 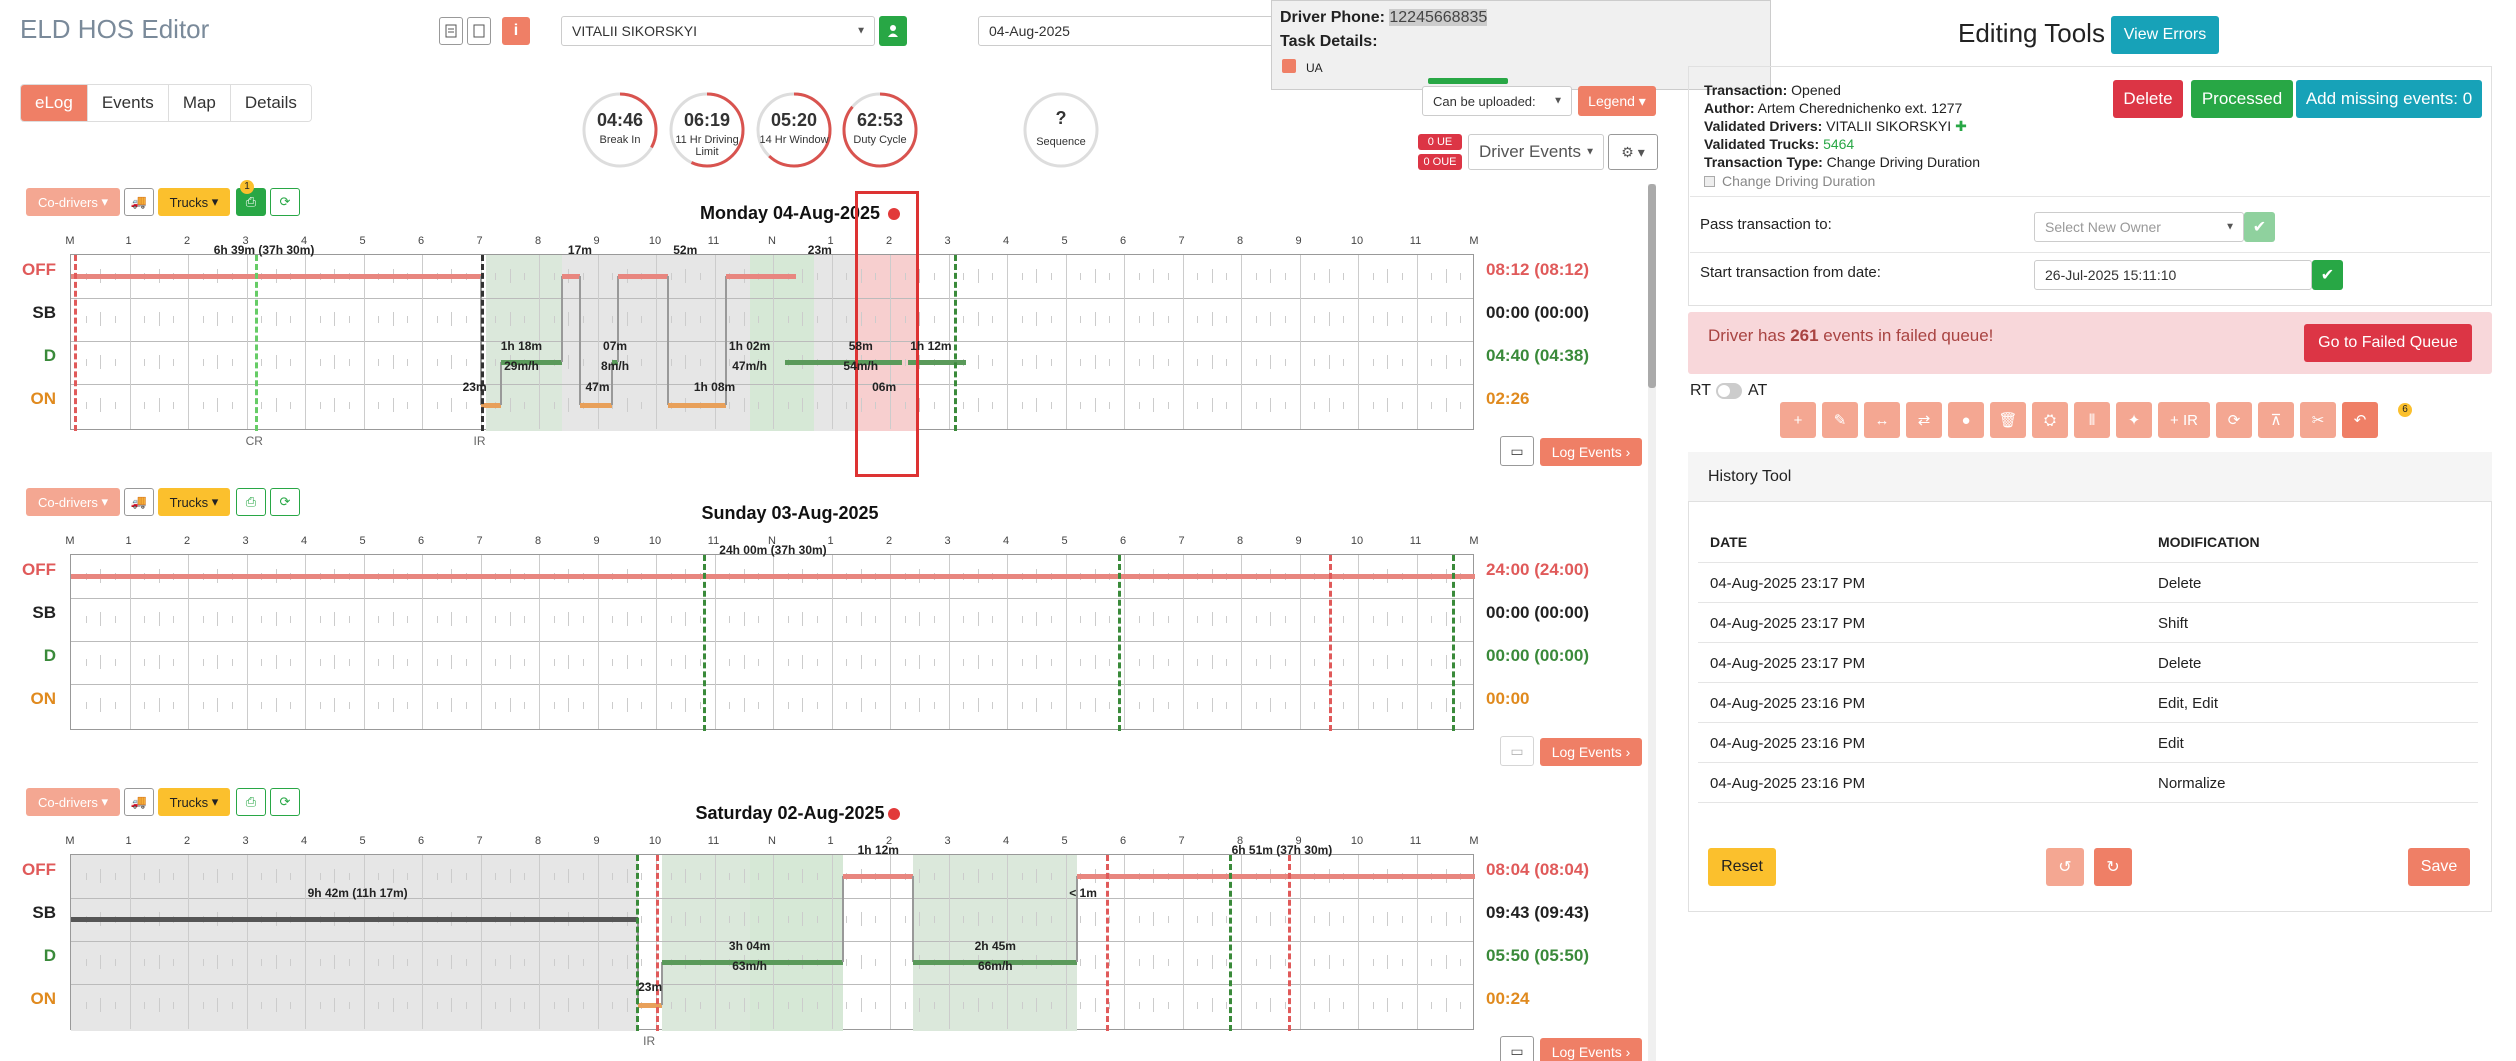 What do you see at coordinates (718, 31) in the screenshot?
I see `driver-select: VITALII SIKORSKYI ▼` at bounding box center [718, 31].